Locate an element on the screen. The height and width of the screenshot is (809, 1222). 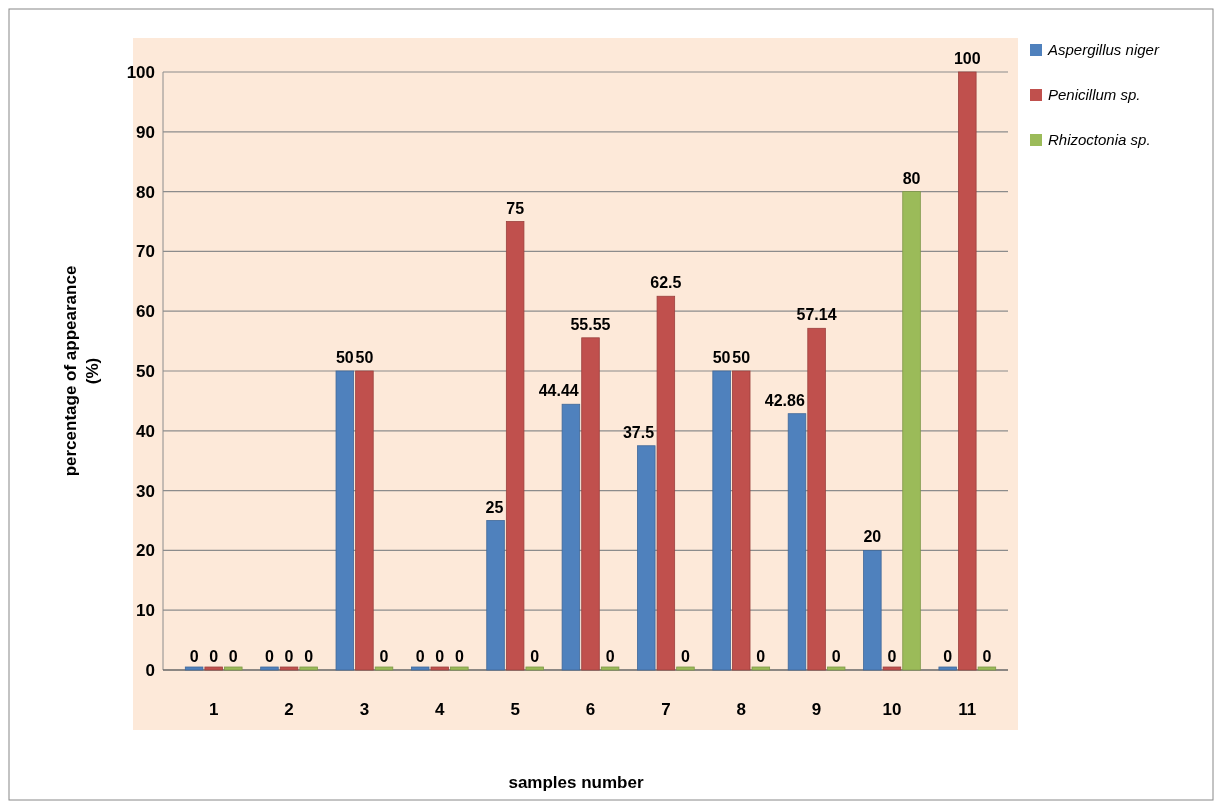
x-tick-label: 11 is located at coordinates (967, 709).